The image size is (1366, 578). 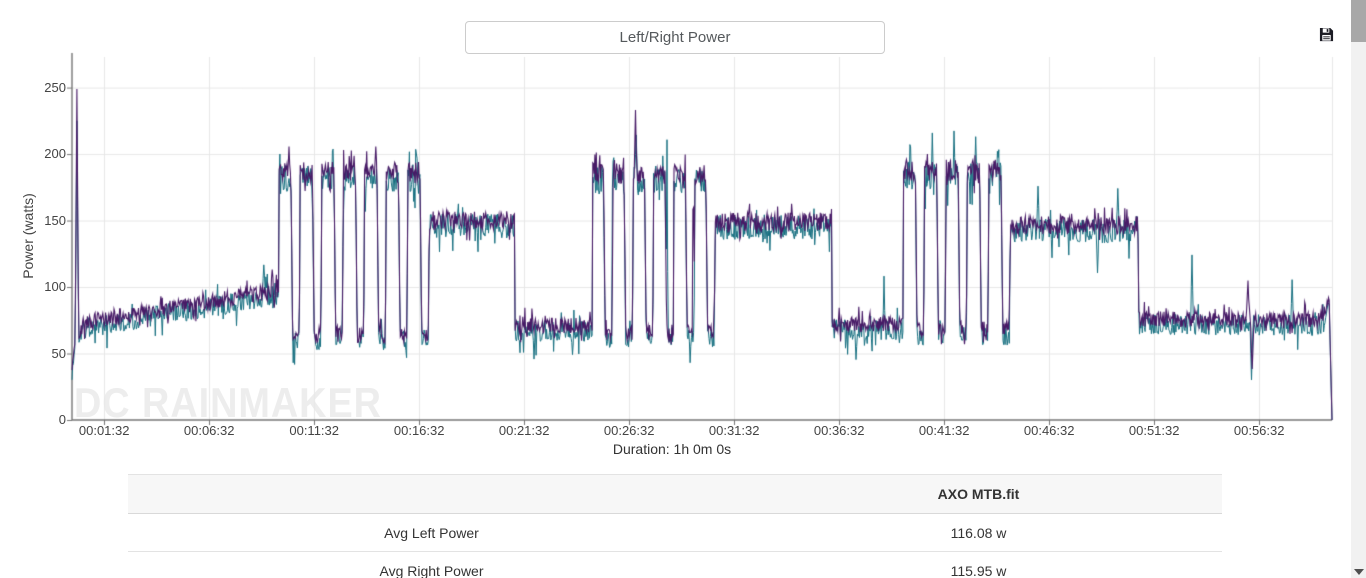 What do you see at coordinates (839, 430) in the screenshot?
I see `x-tick-label: 00:36:32` at bounding box center [839, 430].